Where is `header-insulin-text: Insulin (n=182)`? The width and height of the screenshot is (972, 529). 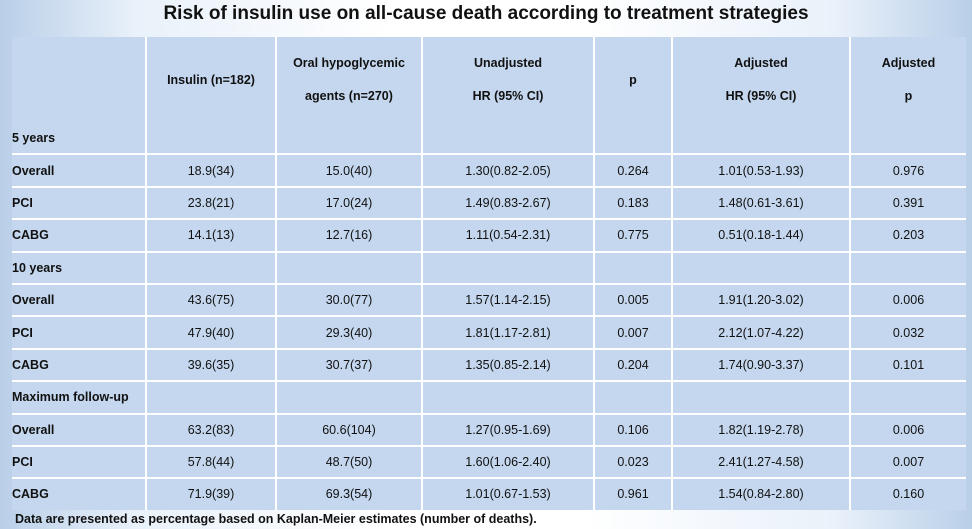
header-insulin-text: Insulin (n=182) is located at coordinates (211, 80).